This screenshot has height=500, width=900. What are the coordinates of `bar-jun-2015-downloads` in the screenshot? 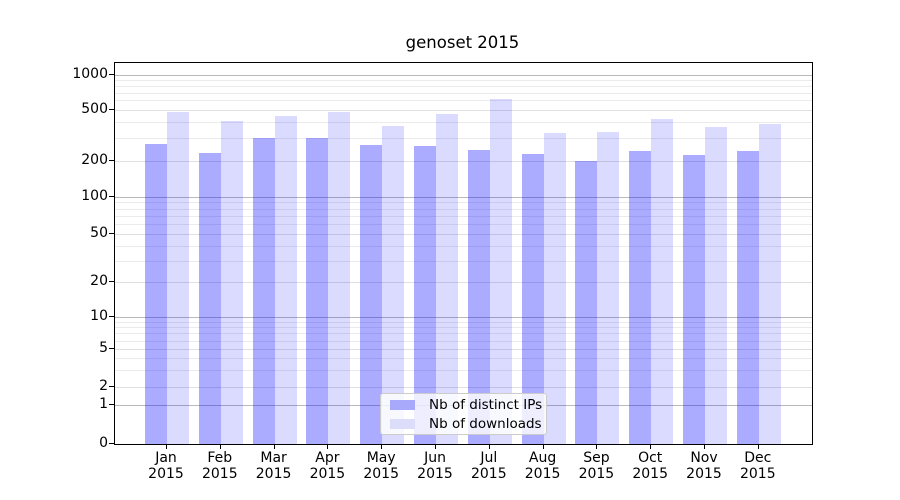 It's located at (447, 279).